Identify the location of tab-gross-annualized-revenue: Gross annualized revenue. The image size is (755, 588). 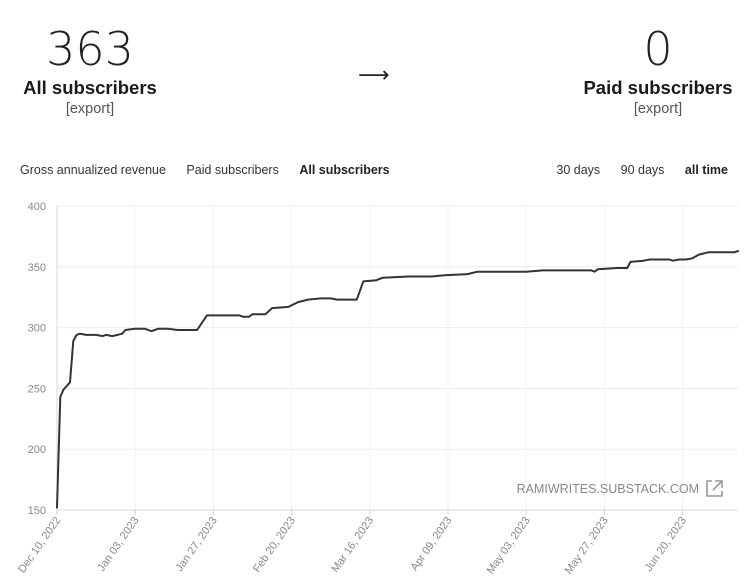
(93, 170).